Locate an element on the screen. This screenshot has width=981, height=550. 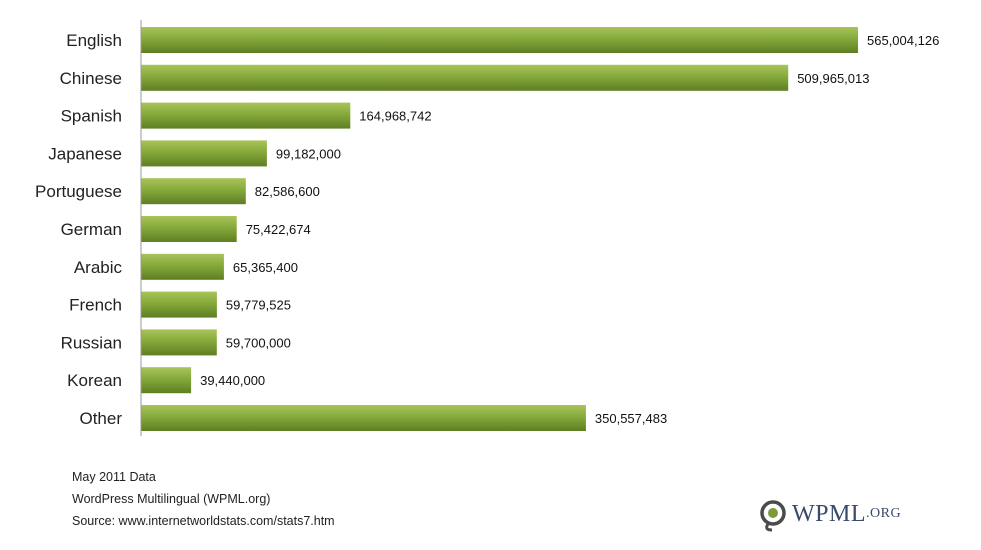
bar-spanish is located at coordinates (246, 115).